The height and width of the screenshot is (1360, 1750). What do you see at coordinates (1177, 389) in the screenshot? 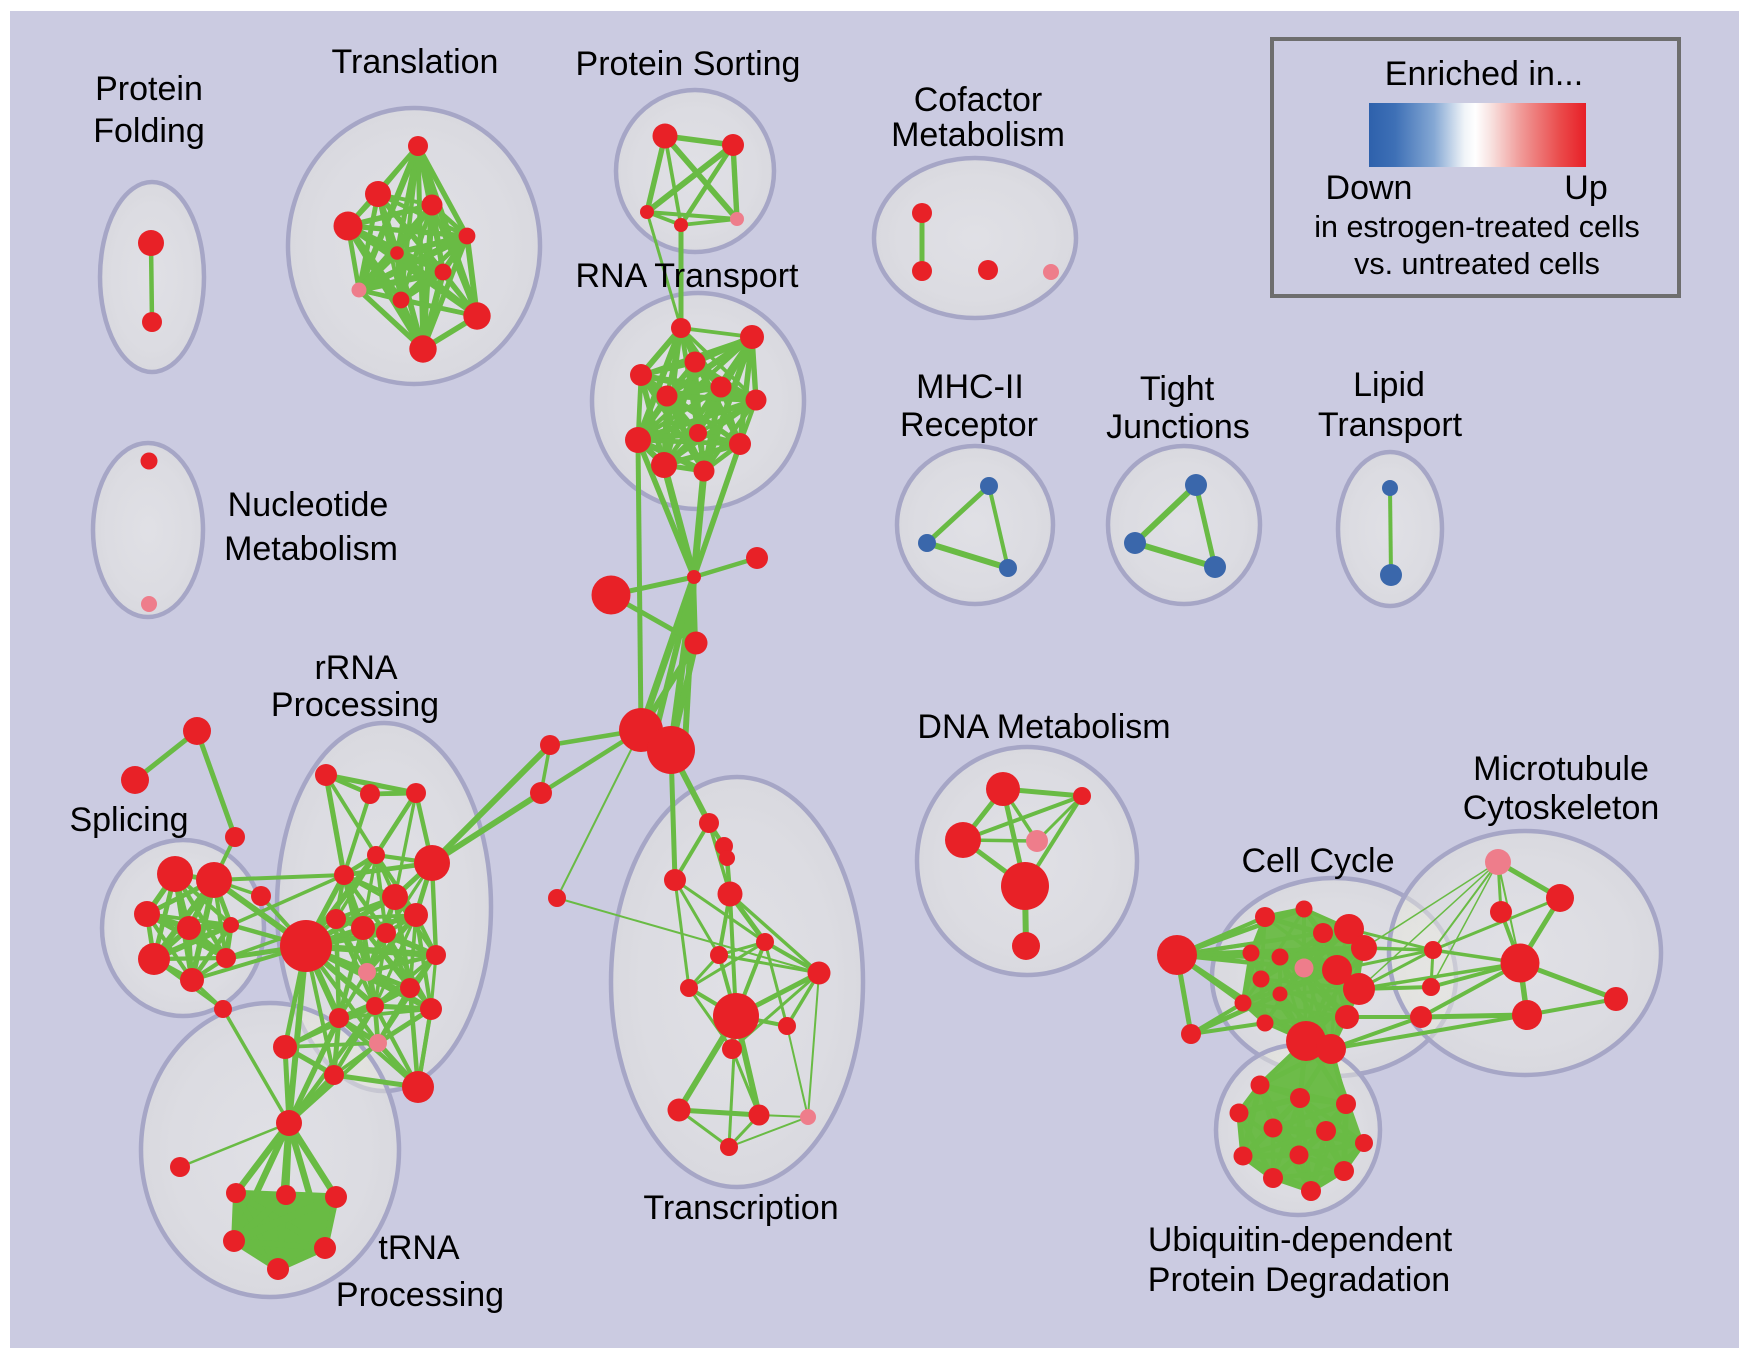
I see `svg-text: Tight` at bounding box center [1177, 389].